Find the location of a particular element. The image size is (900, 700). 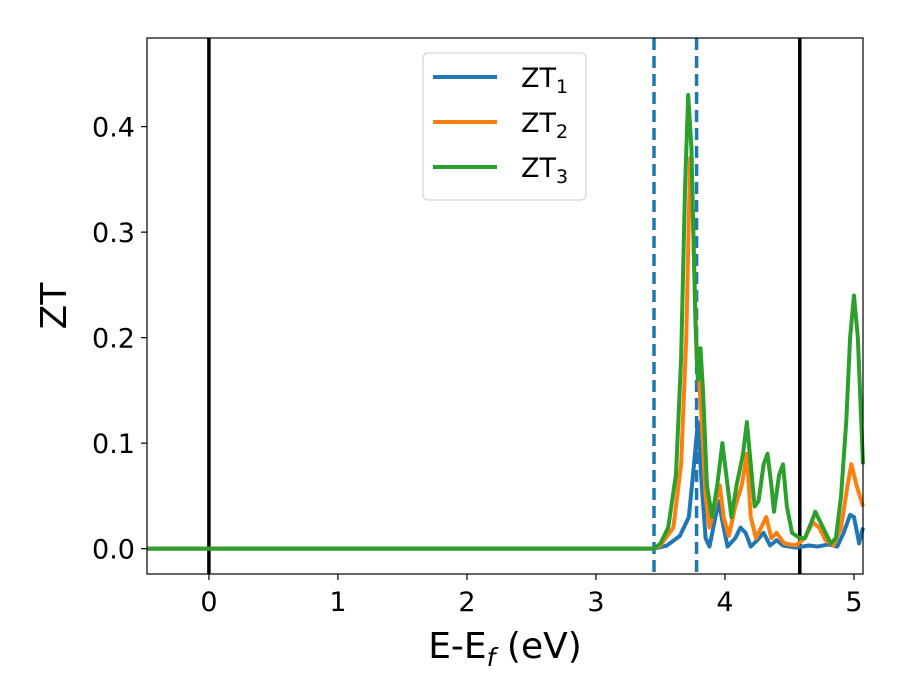

legend-label-zt3: ZT3 is located at coordinates (544, 170).